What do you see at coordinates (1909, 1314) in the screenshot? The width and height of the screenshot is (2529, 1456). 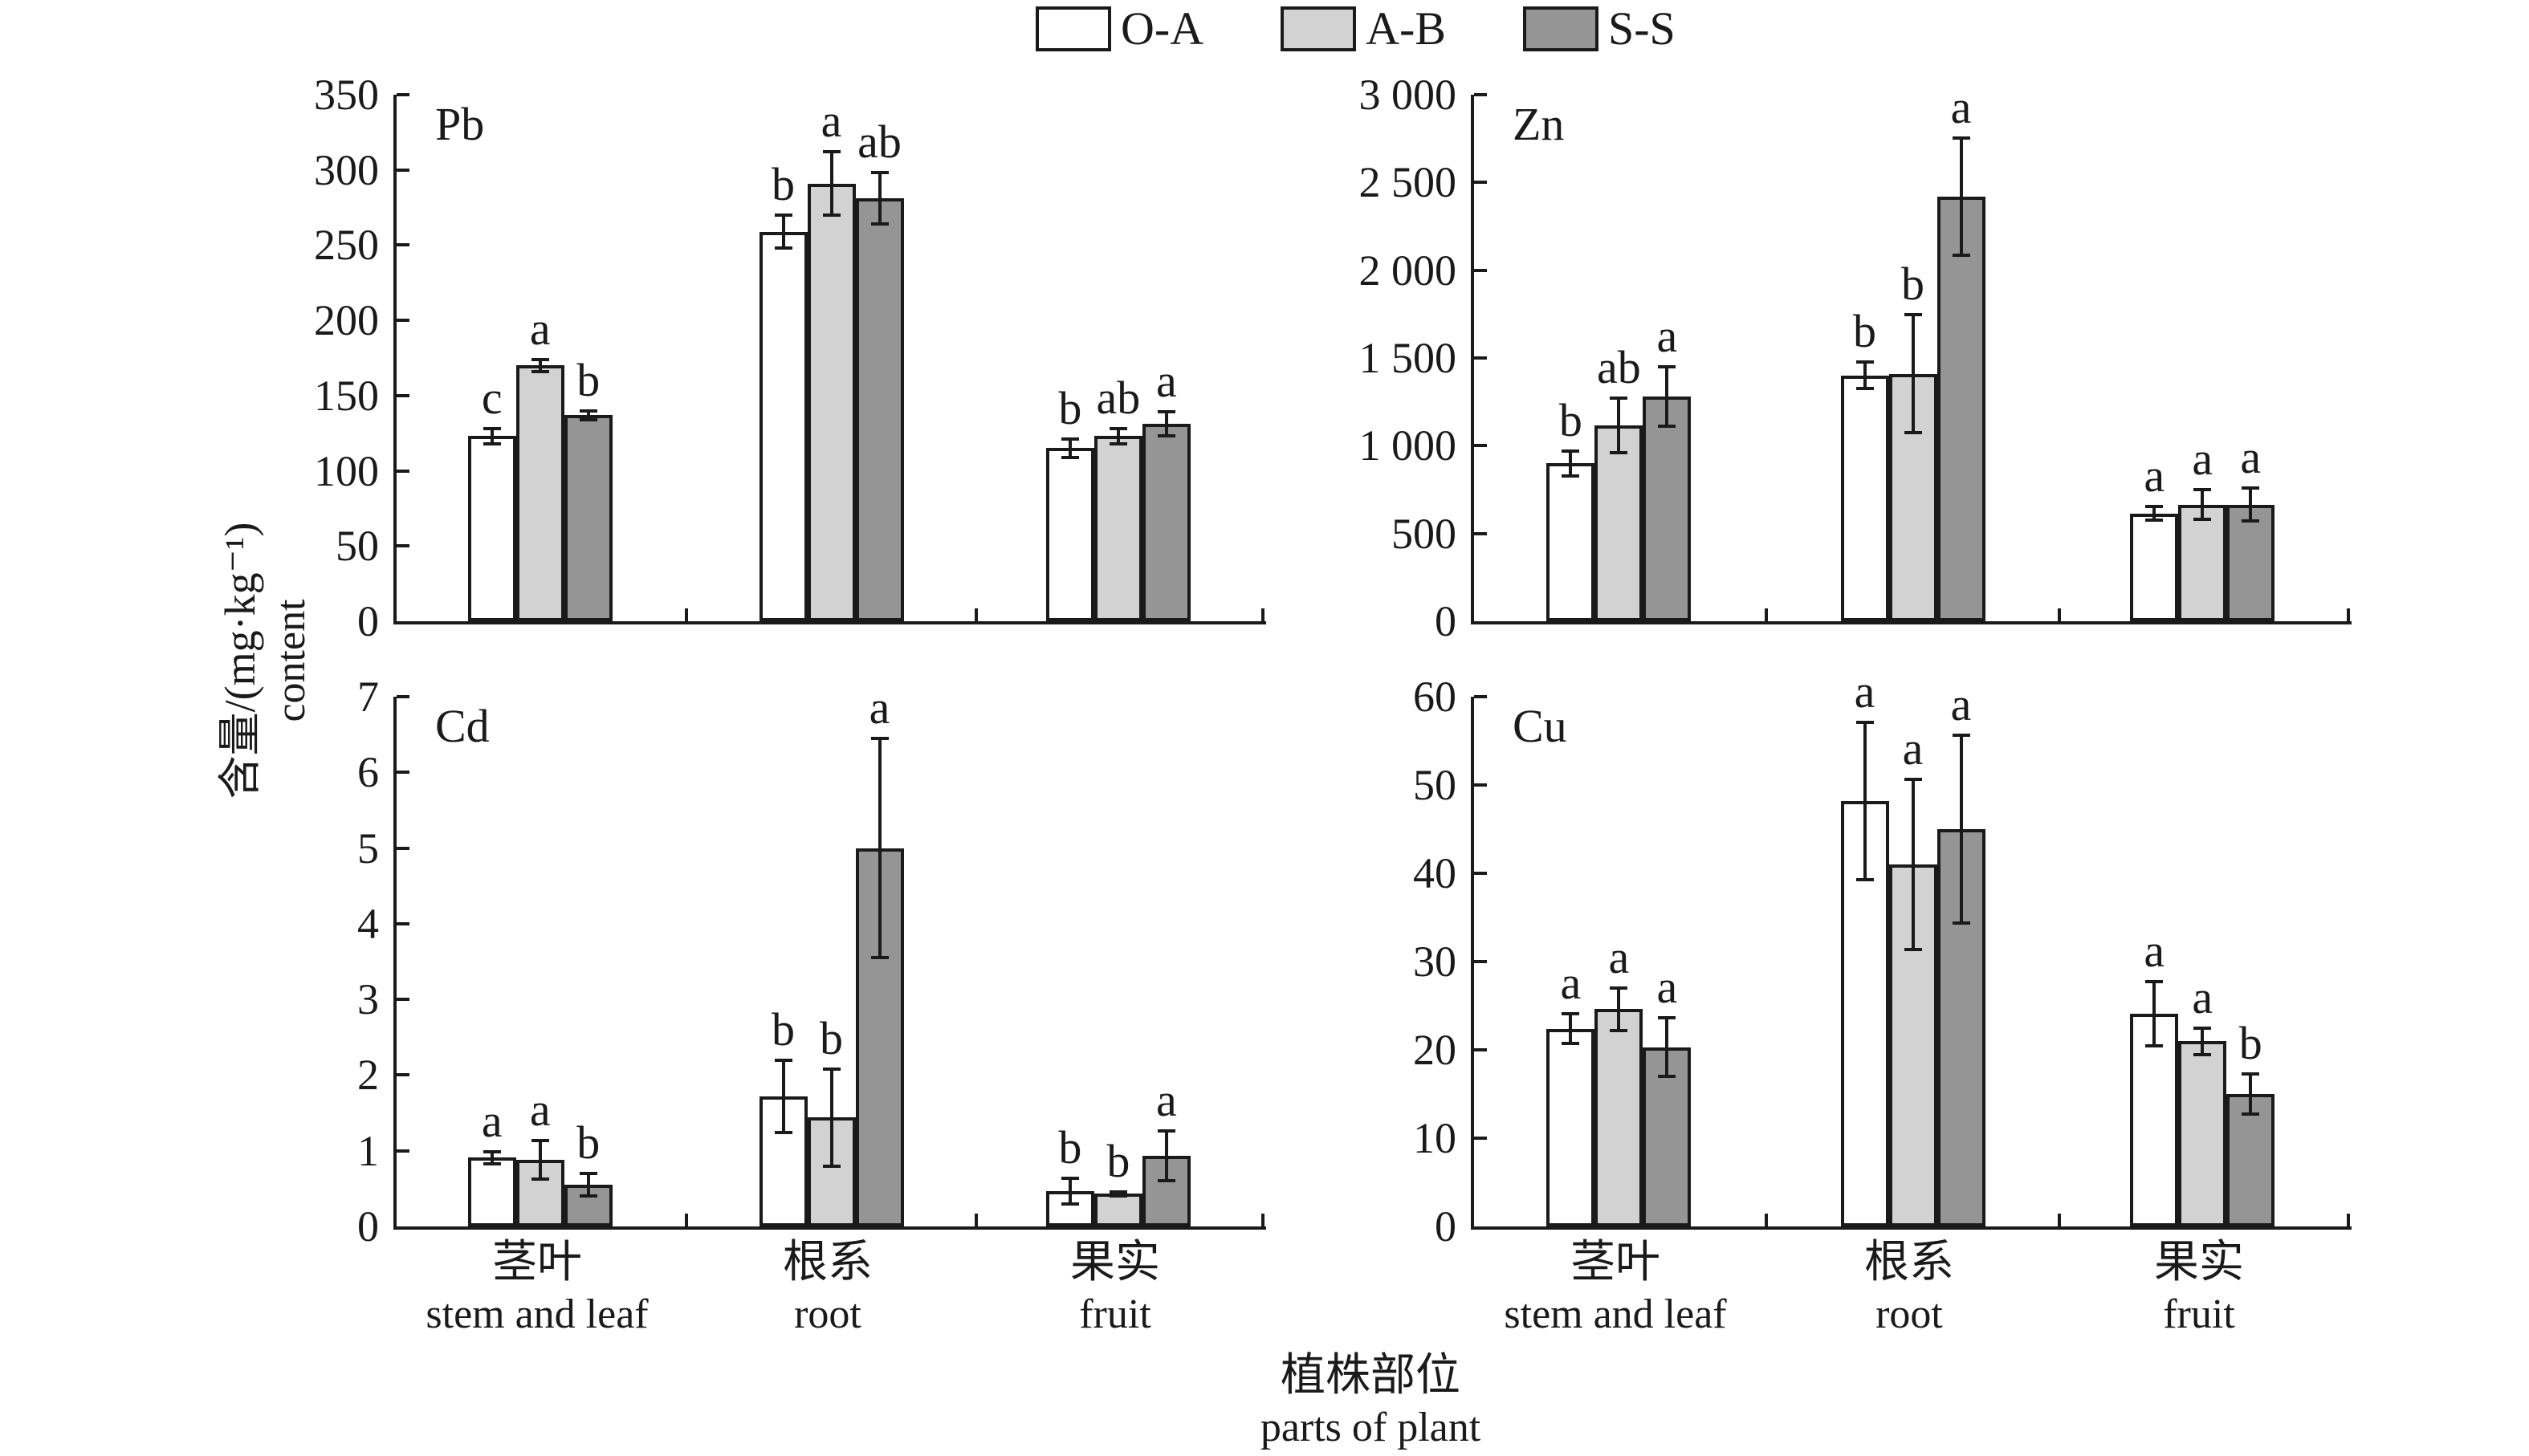 I see `category-label-en: root` at bounding box center [1909, 1314].